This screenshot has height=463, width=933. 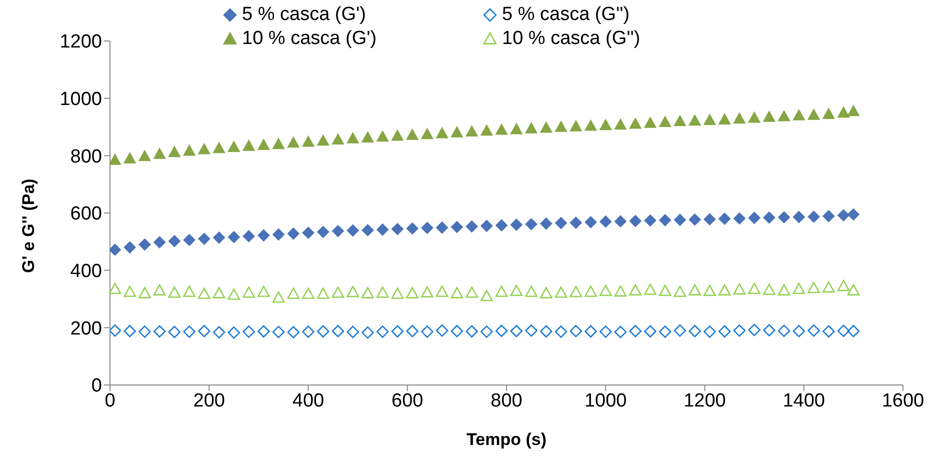 I want to click on legend-label: 5 % casca (G'), so click(x=304, y=15).